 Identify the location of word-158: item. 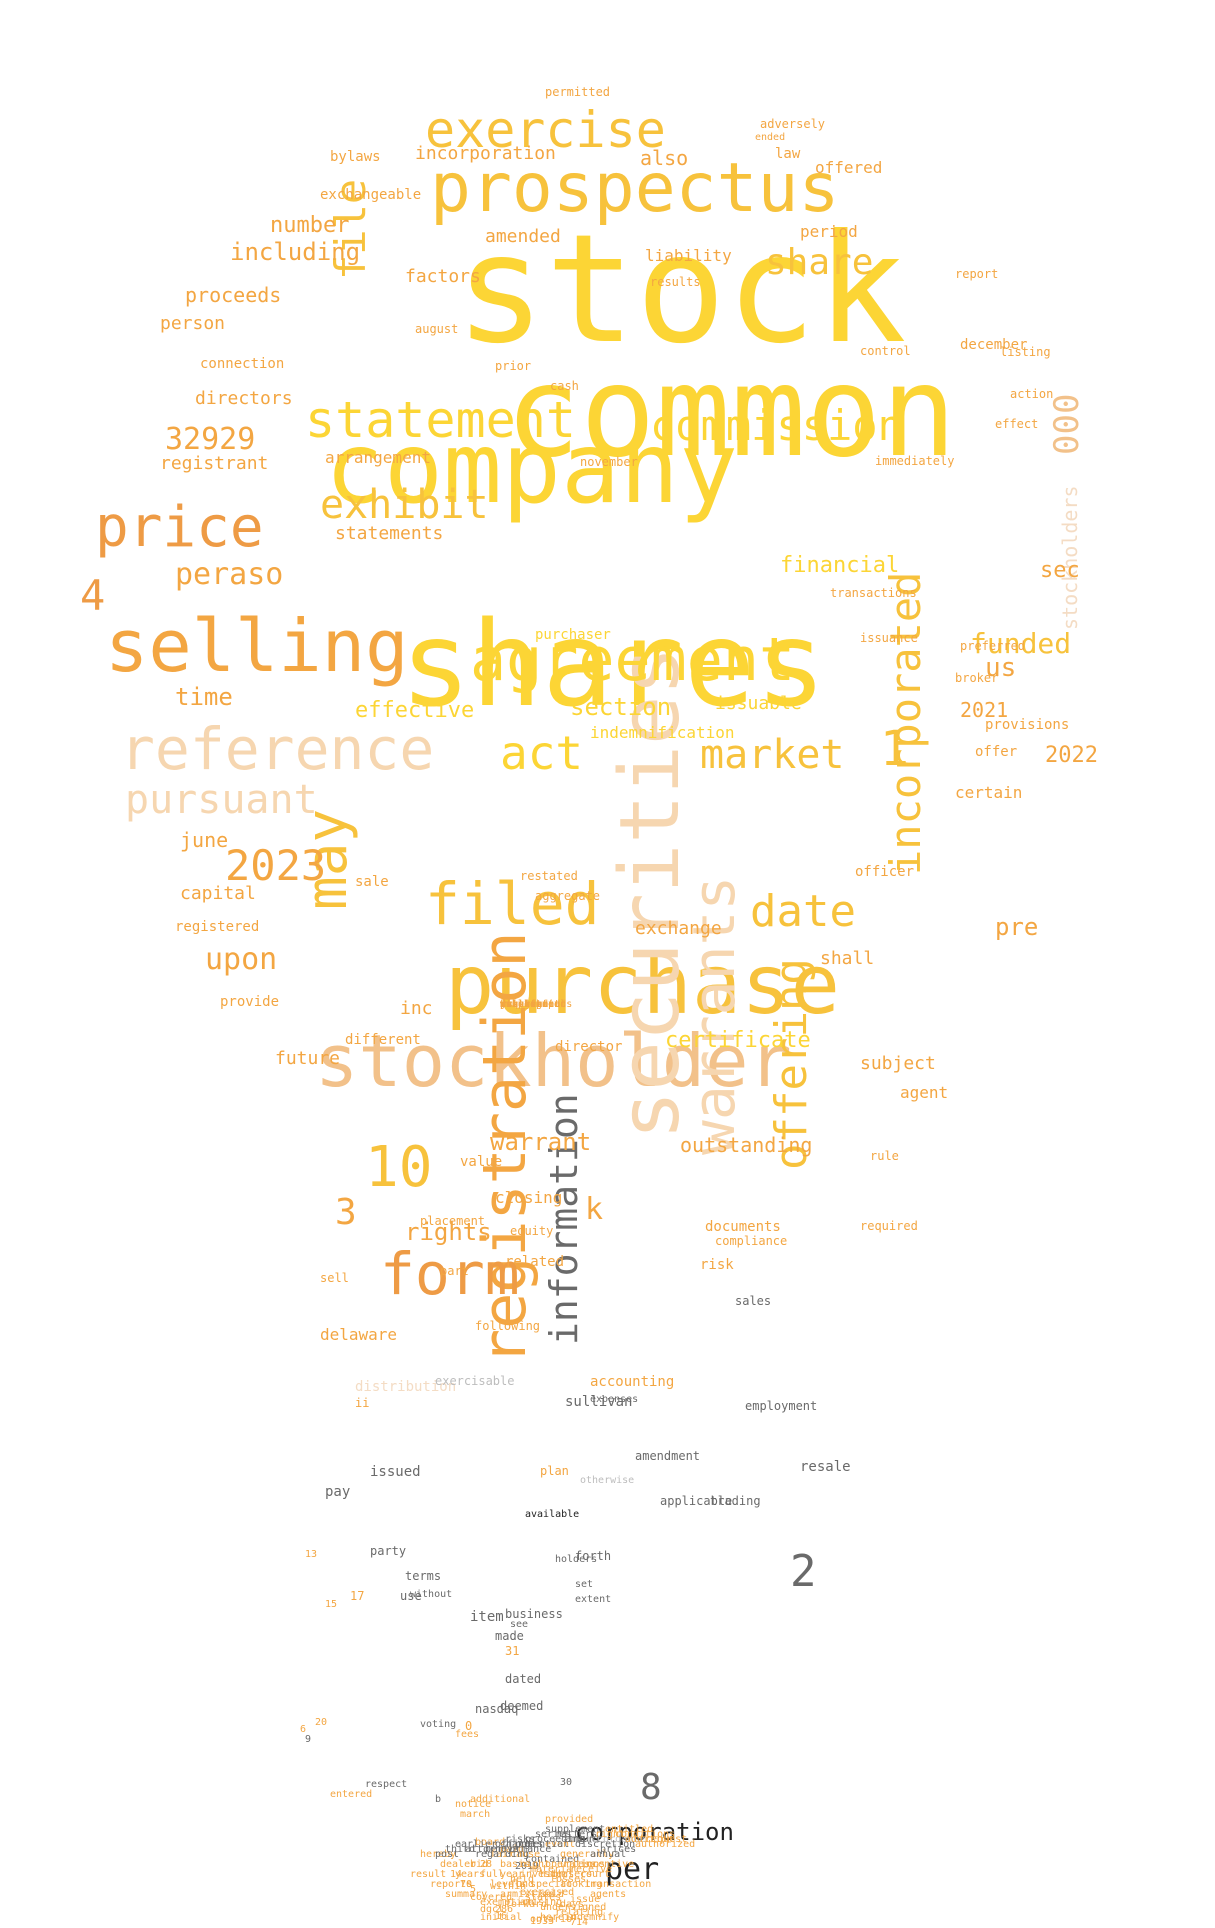
(487, 1617).